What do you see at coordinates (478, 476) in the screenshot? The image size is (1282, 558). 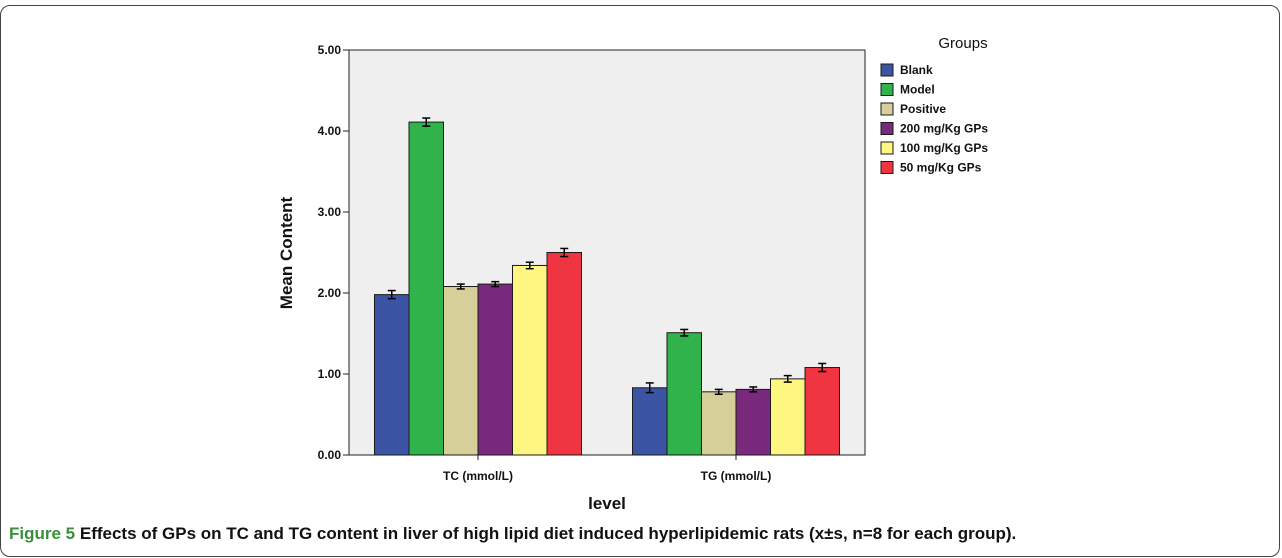 I see `x-tick-label: TC (mmol/L)` at bounding box center [478, 476].